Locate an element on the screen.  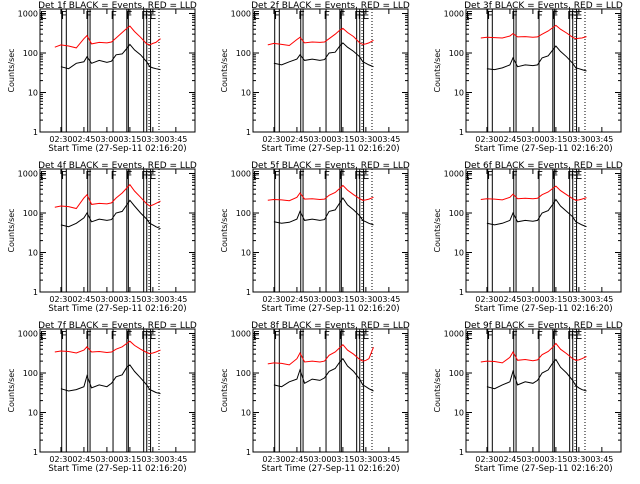
panel-title: Det 5f BLACK = Events, RED = LLD is located at coordinates (330, 166).